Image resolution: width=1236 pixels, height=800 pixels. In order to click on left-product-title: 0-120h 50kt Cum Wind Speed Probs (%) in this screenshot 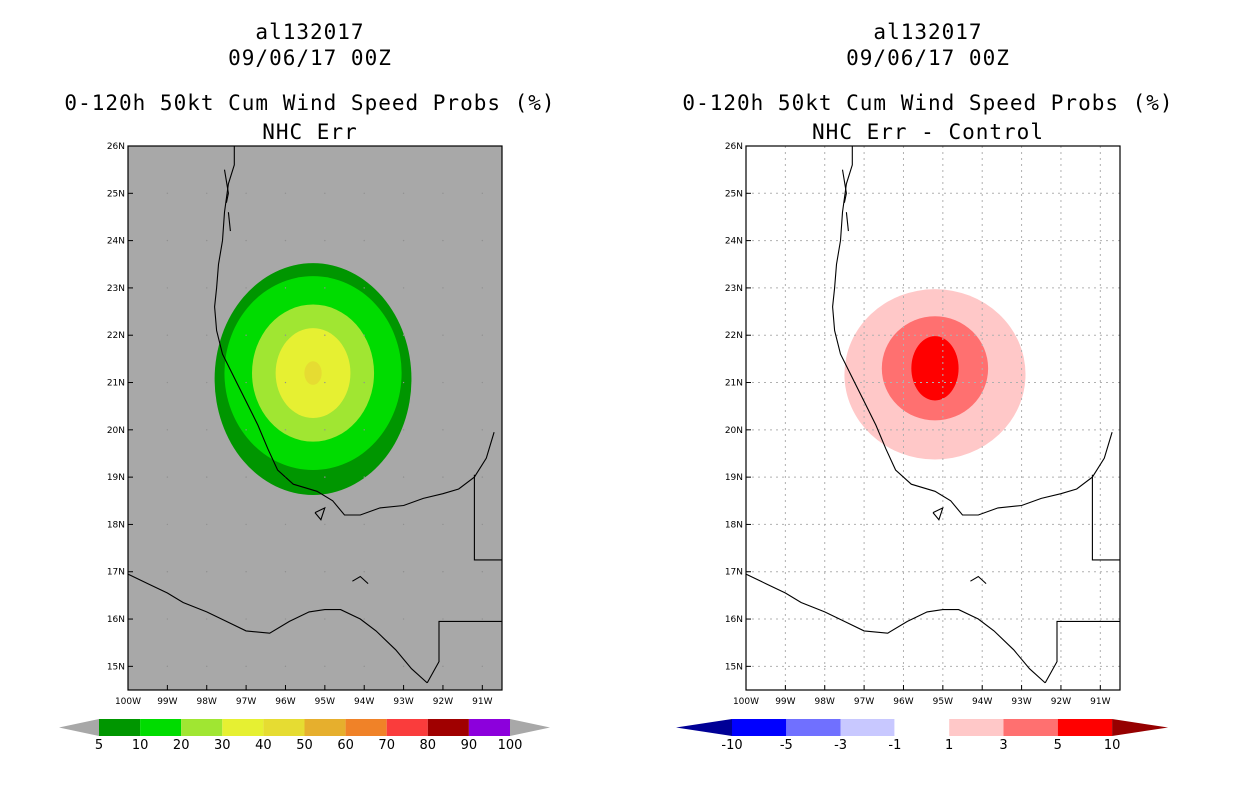, I will do `click(310, 103)`.